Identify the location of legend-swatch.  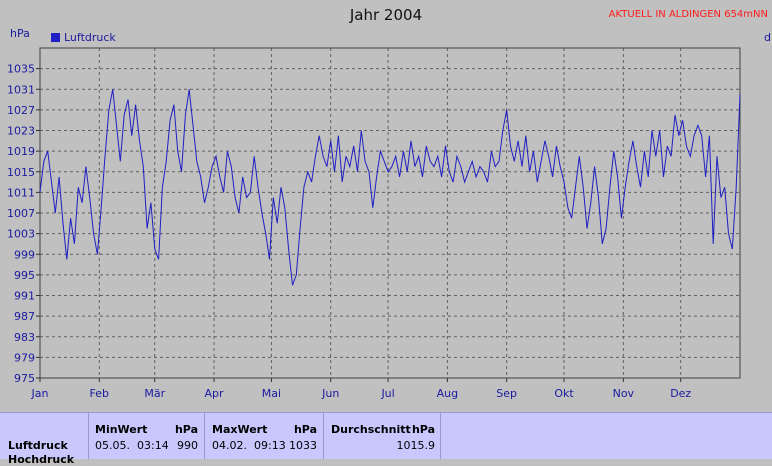
(55, 37).